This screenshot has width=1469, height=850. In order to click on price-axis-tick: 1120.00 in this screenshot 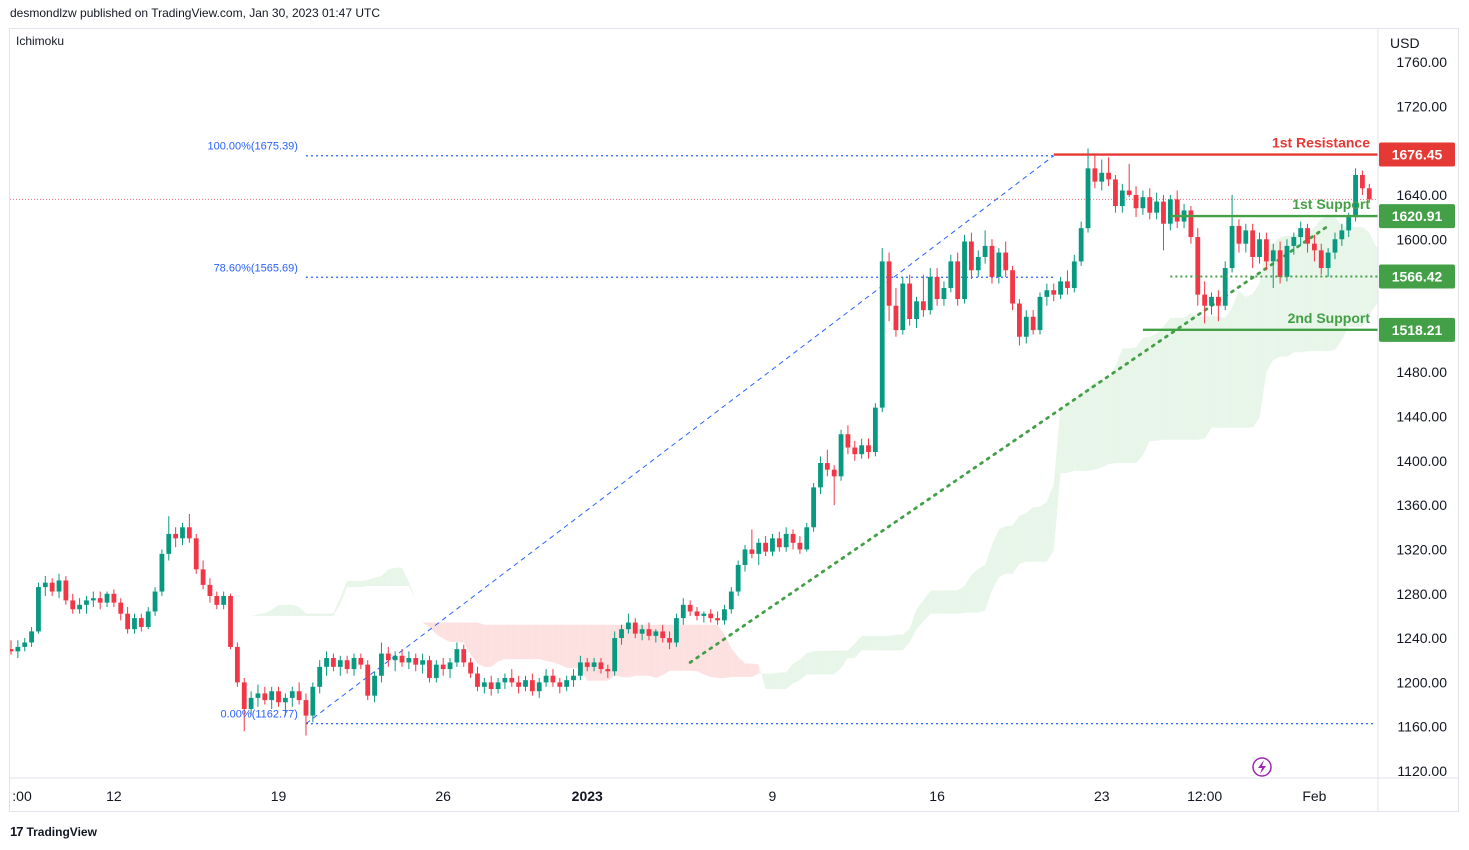, I will do `click(1422, 771)`.